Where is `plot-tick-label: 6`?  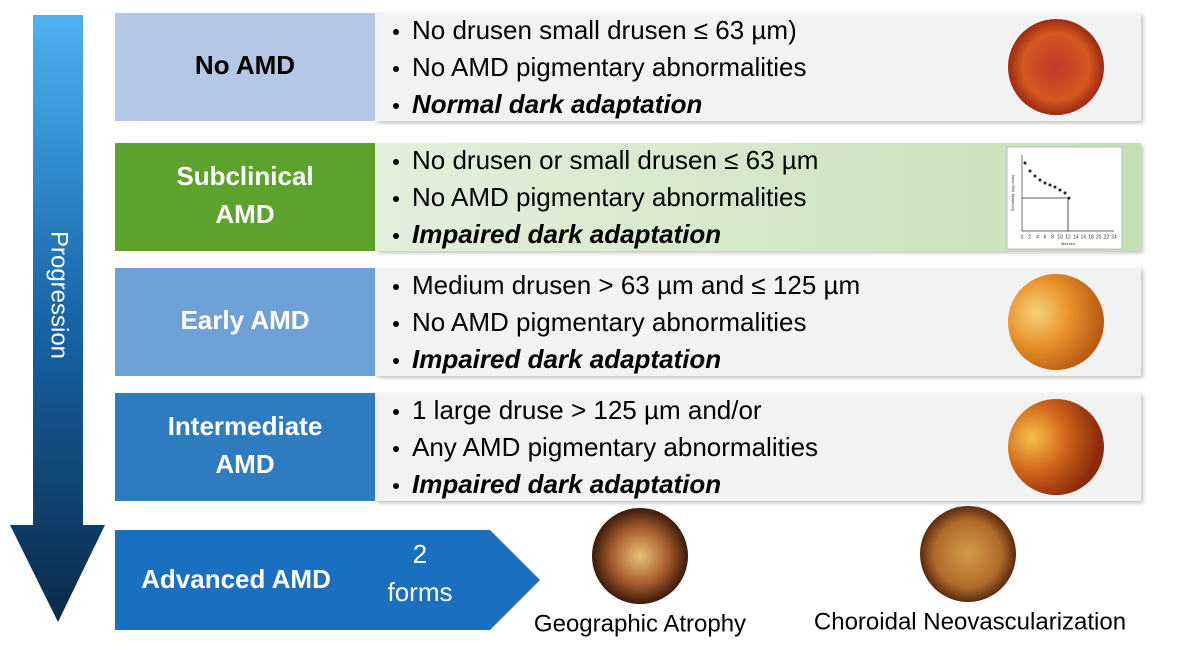
plot-tick-label: 6 is located at coordinates (1045, 237).